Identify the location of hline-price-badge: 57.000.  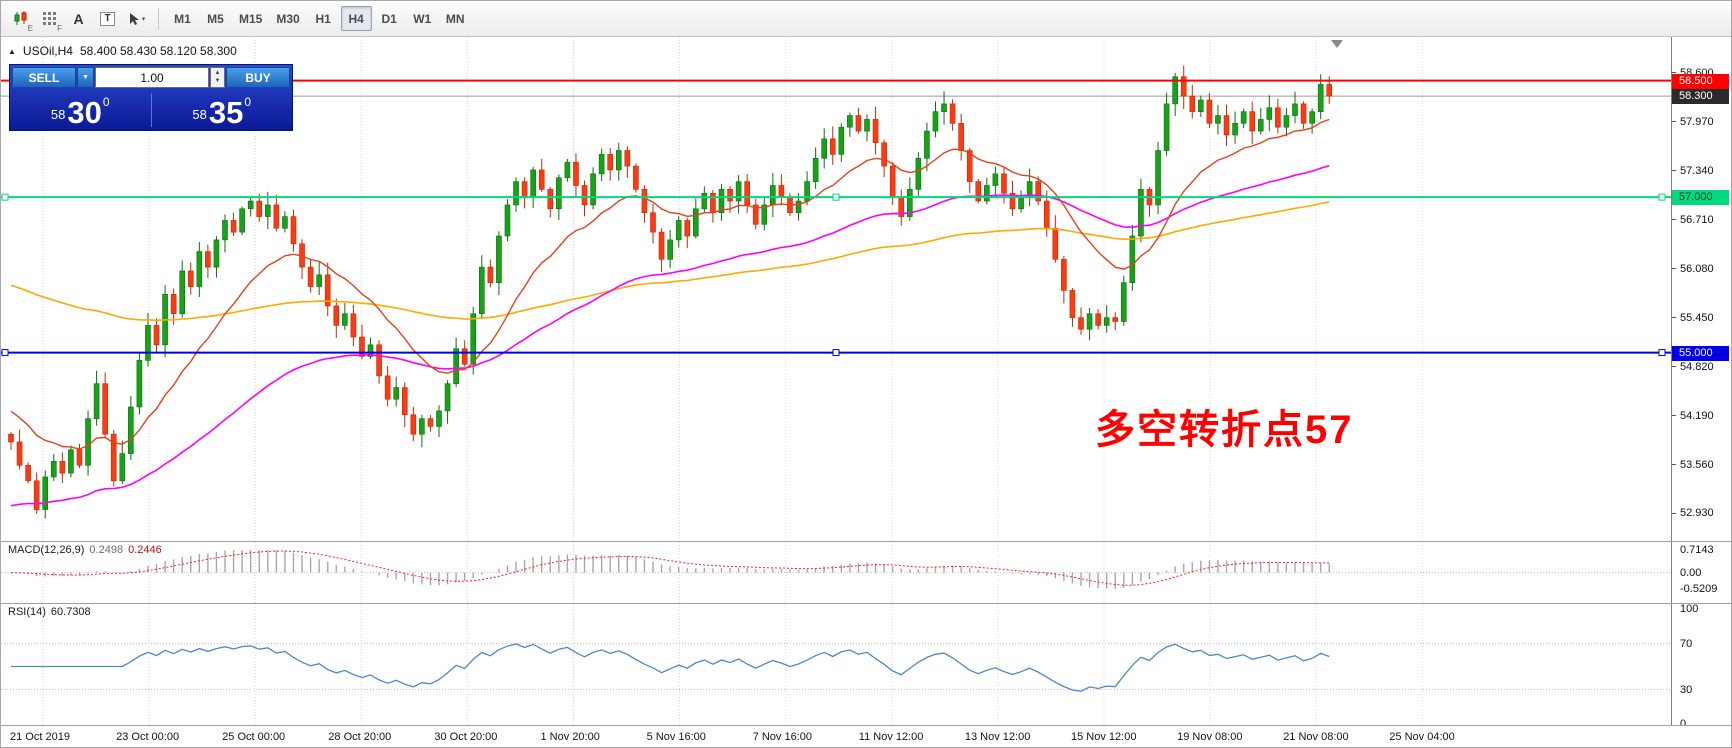
(1700, 198).